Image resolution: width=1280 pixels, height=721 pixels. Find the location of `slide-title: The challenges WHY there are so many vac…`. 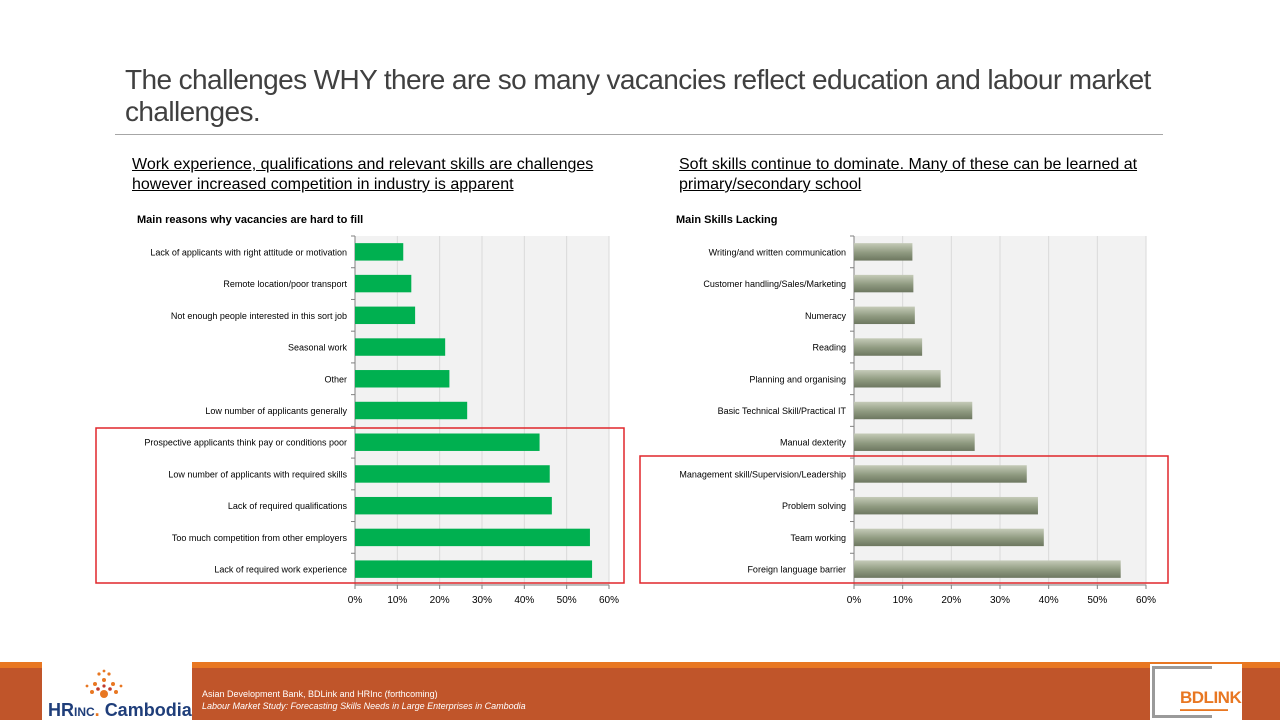

slide-title: The challenges WHY there are so many vac… is located at coordinates (638, 95).